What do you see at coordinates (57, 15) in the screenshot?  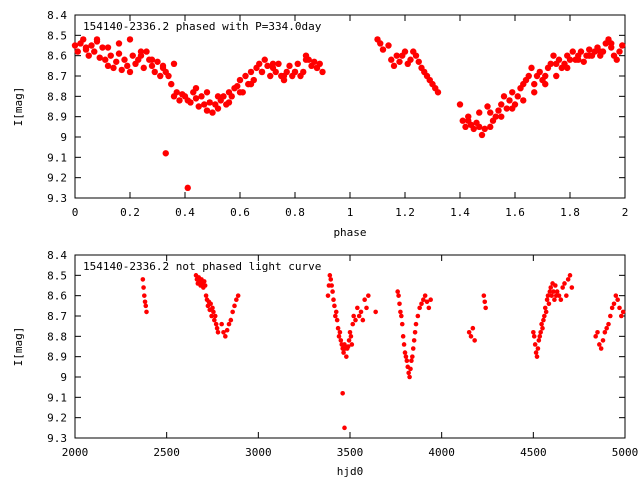 I see `y-tick-label: 8.4` at bounding box center [57, 15].